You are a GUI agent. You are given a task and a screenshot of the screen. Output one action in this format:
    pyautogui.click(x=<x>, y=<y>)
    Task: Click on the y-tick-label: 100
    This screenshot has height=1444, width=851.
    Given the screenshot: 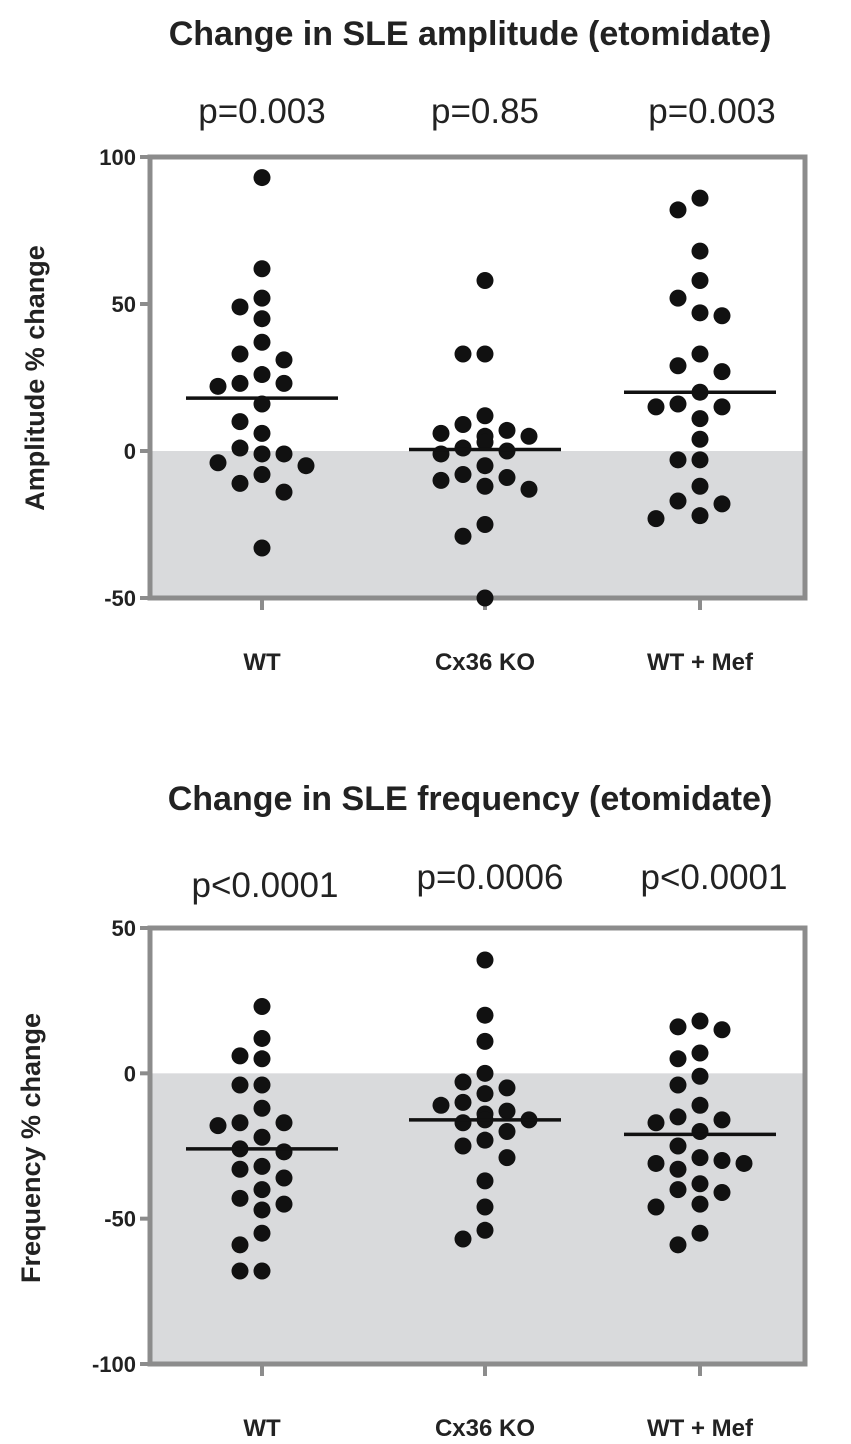 What is the action you would take?
    pyautogui.click(x=117, y=157)
    